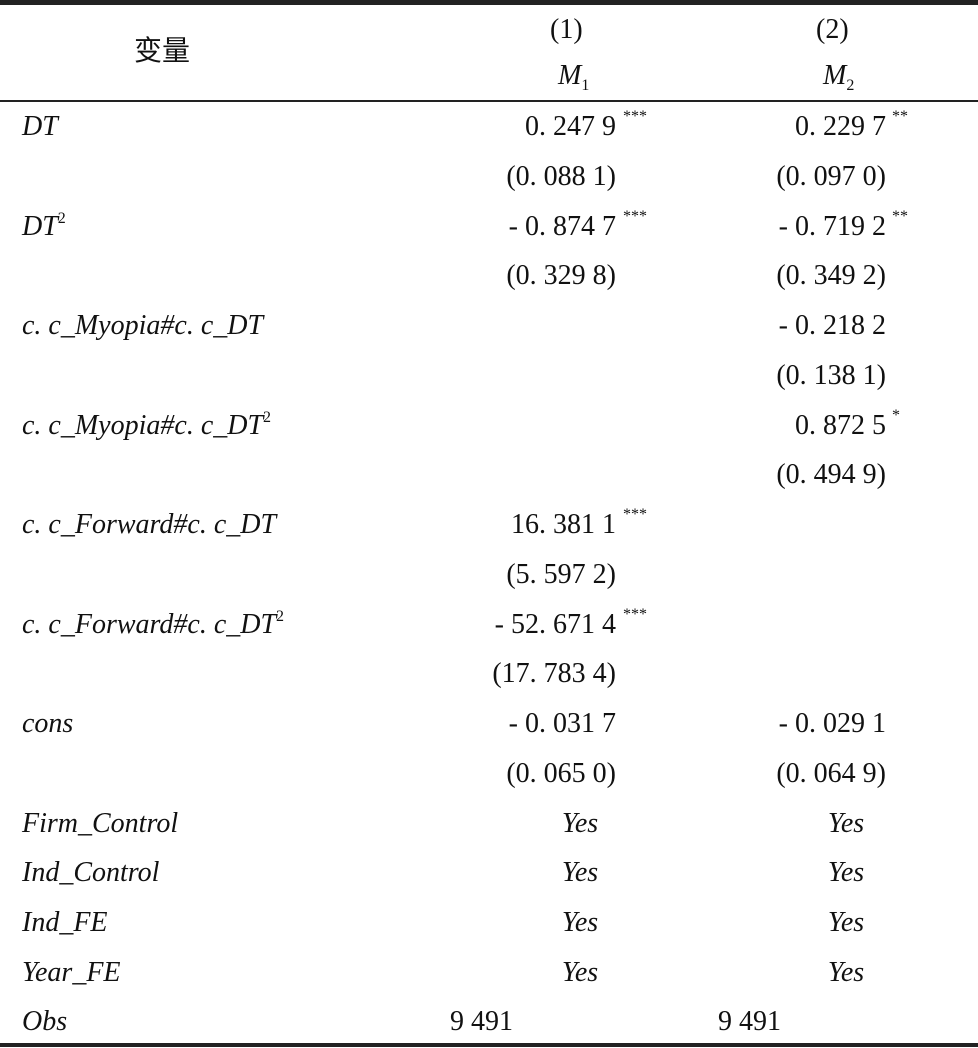  What do you see at coordinates (570, 126) in the screenshot?
I see `col1-value: 0. 247 9` at bounding box center [570, 126].